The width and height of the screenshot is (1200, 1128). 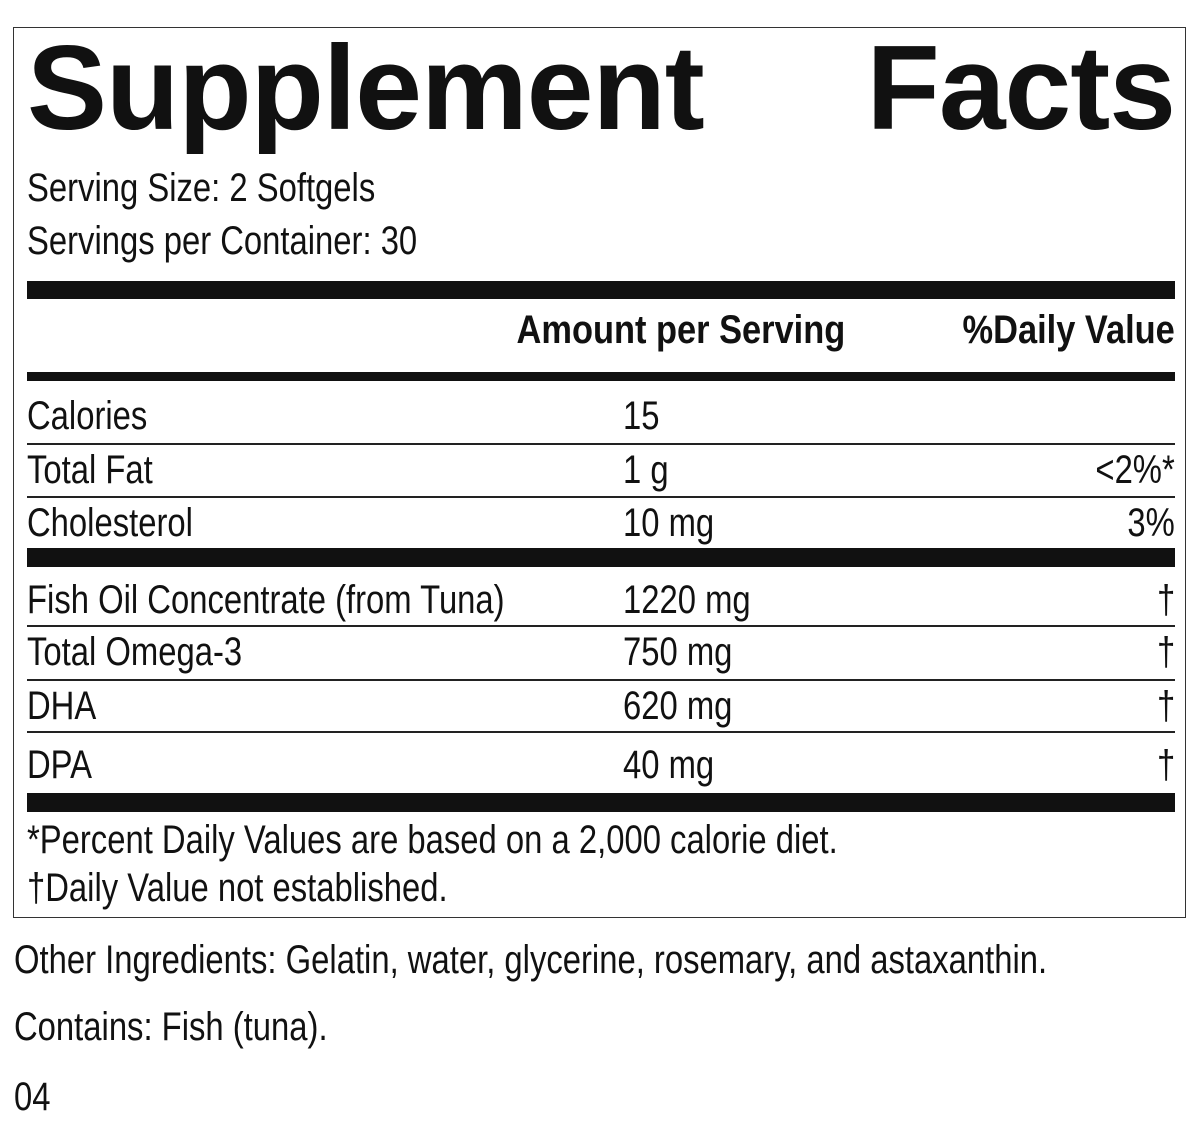 I want to click on row-amount: 1220 mg, so click(x=687, y=600).